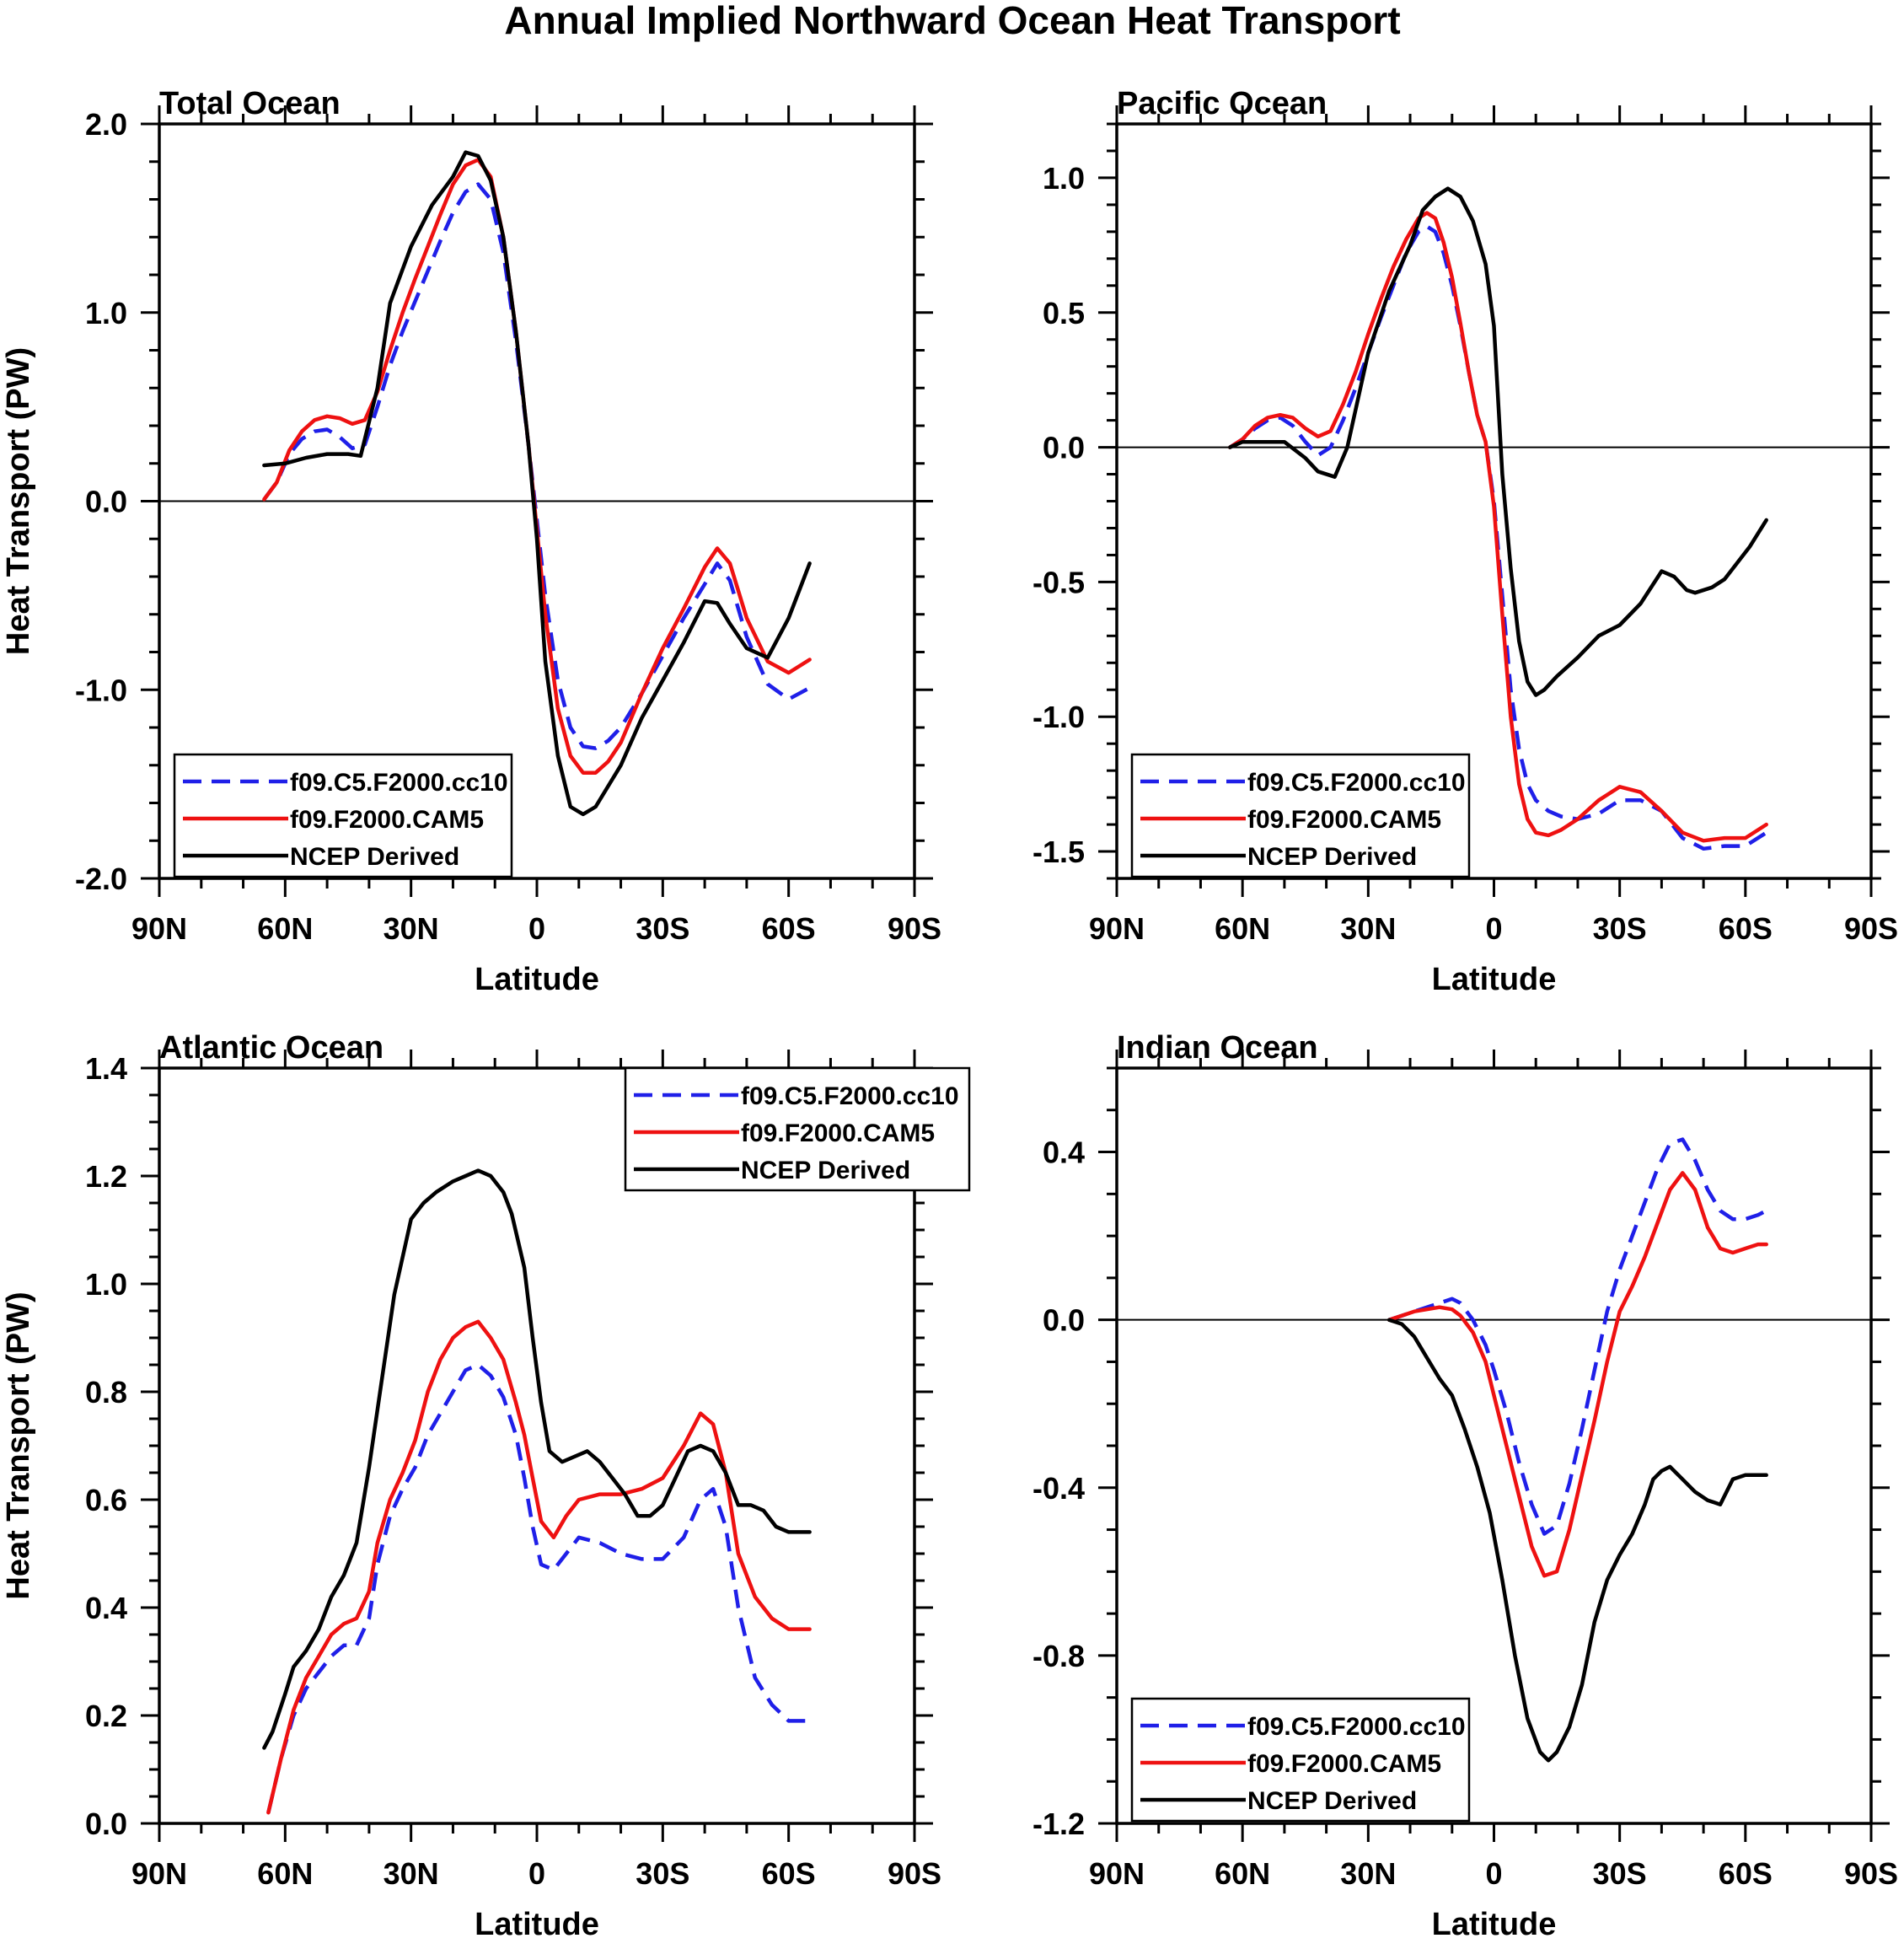  I want to click on y-tick-label: -0.5, so click(1058, 582).